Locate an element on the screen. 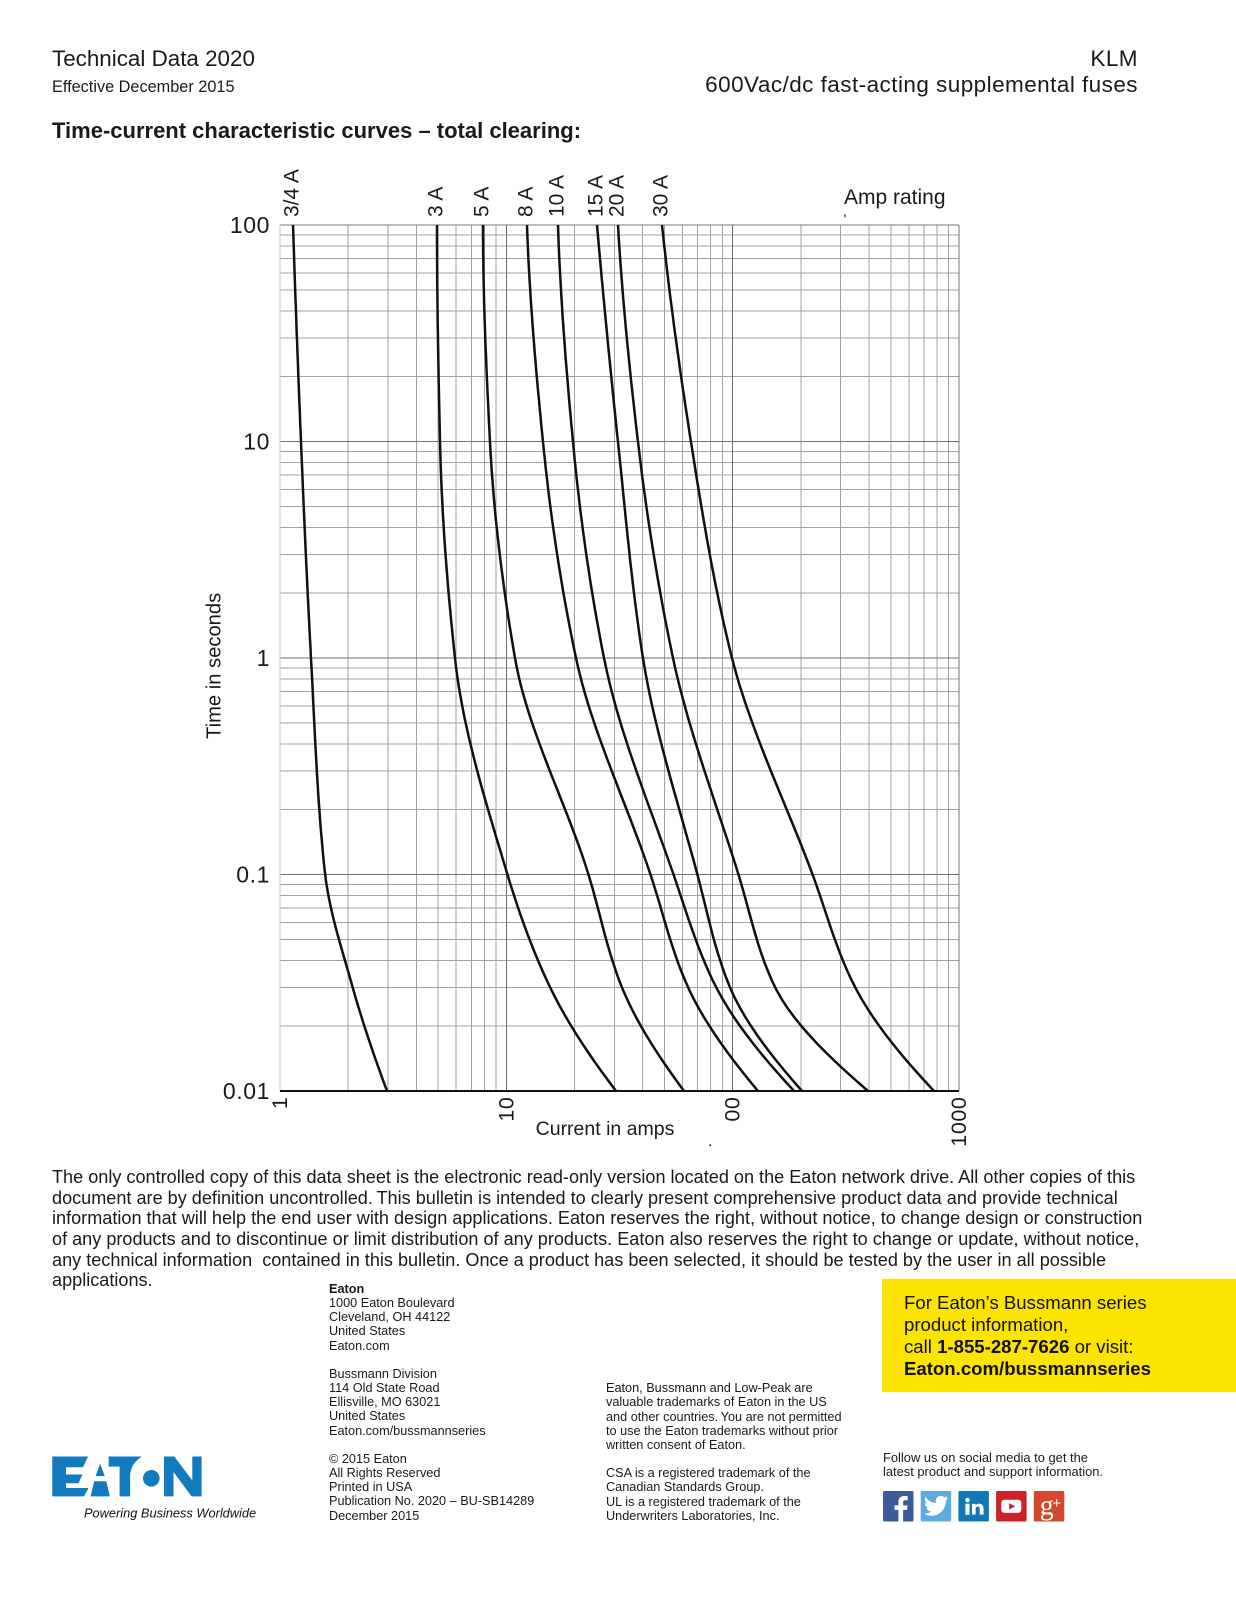  svg-text: 5 A is located at coordinates (482, 202).